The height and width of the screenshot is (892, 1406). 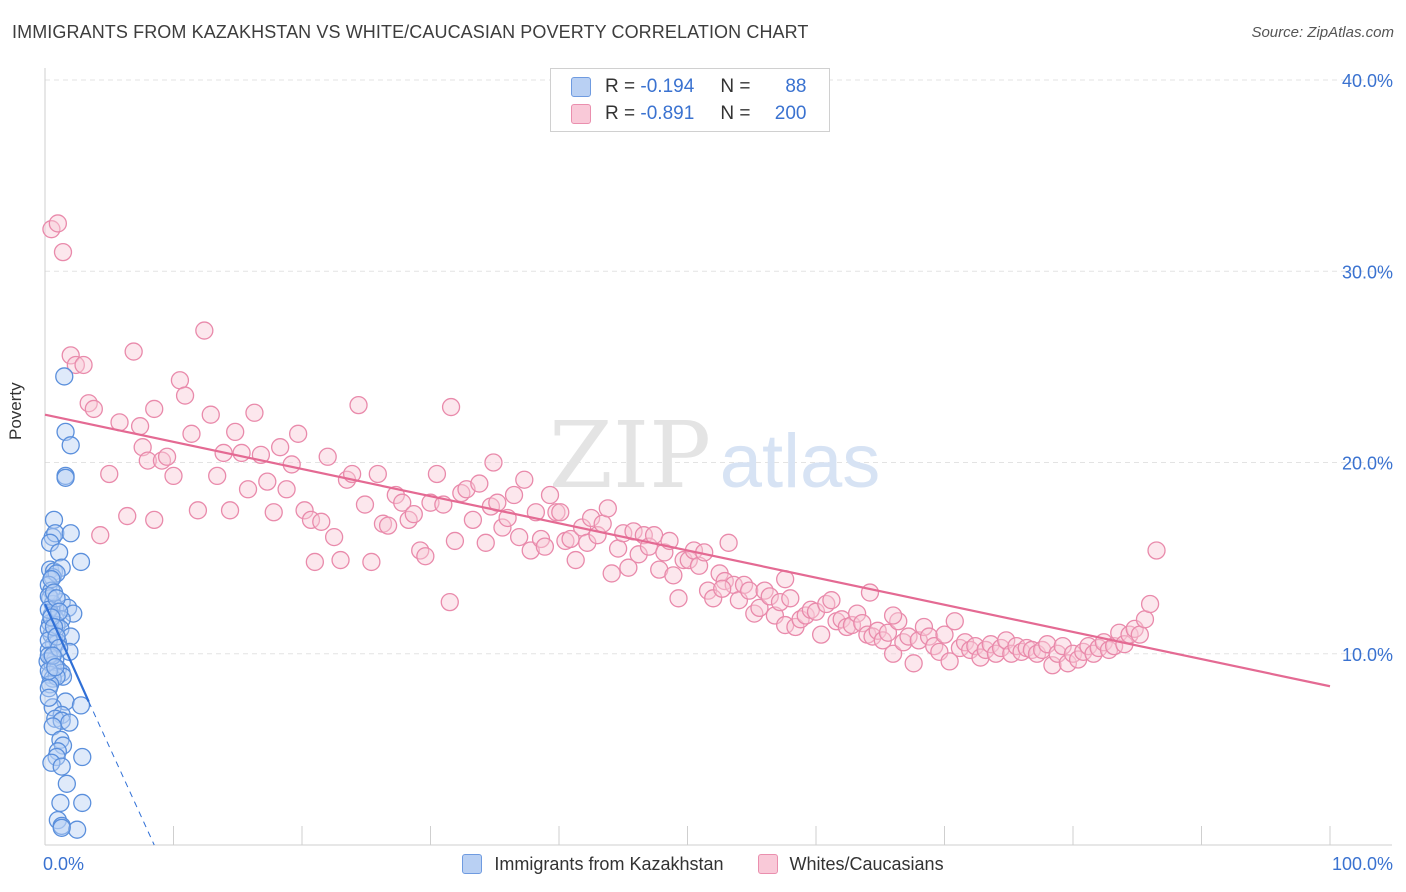 What do you see at coordinates (689, 87) in the screenshot?
I see `stats-row-kazakhstan: R = -0.194 N = 88` at bounding box center [689, 87].